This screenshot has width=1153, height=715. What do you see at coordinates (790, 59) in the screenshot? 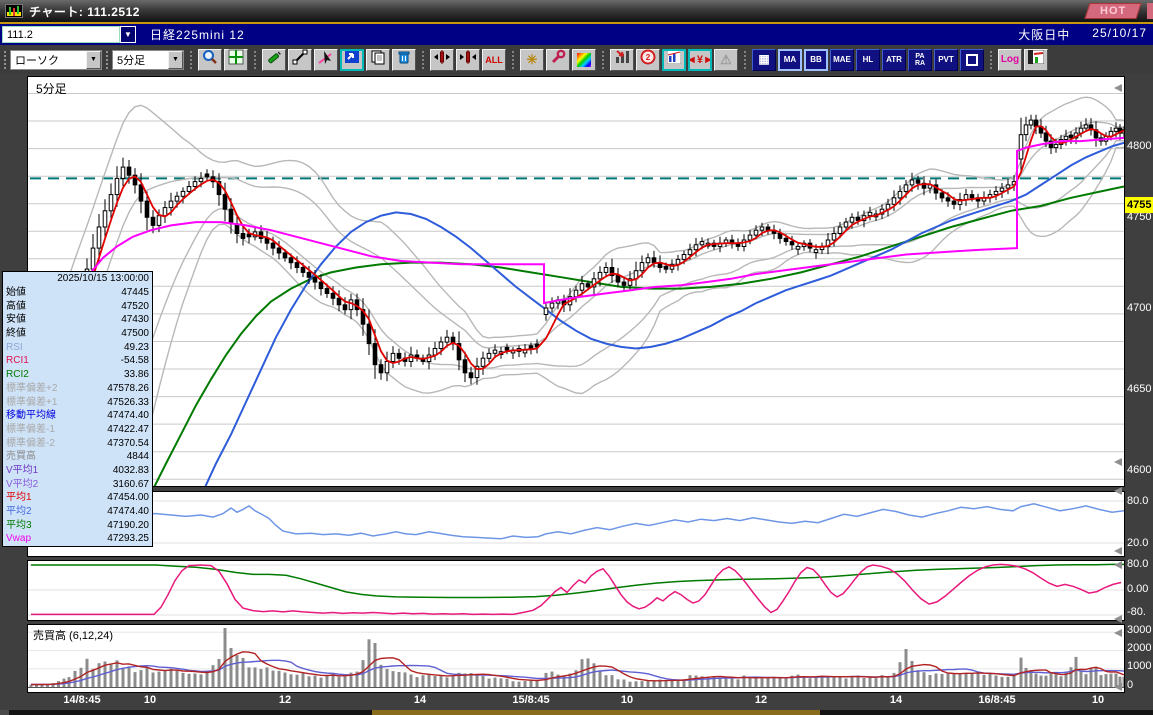
I see `ma-button: MA` at bounding box center [790, 59].